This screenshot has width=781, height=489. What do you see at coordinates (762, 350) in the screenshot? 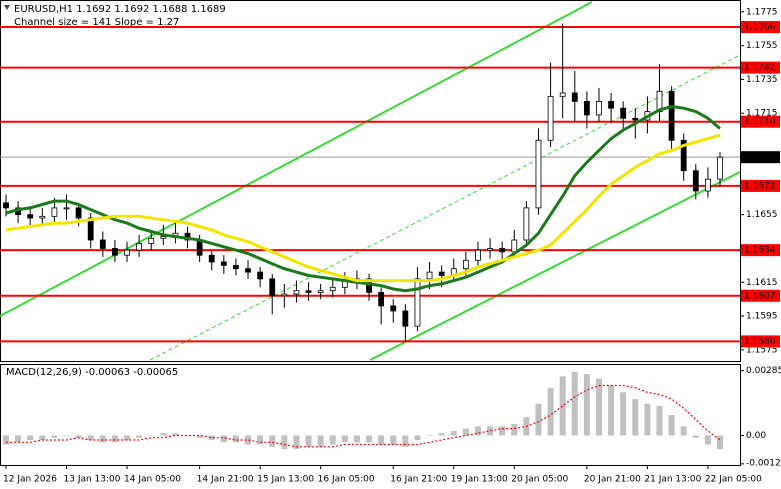
I see `y-tick-label: 1.1575` at bounding box center [762, 350].